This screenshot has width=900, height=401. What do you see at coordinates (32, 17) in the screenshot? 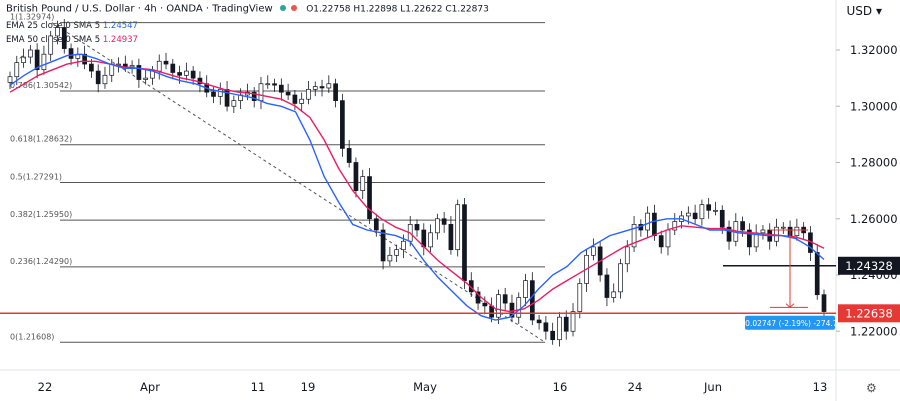
I see `fib-level-label: 1(1.32974)` at bounding box center [32, 17].